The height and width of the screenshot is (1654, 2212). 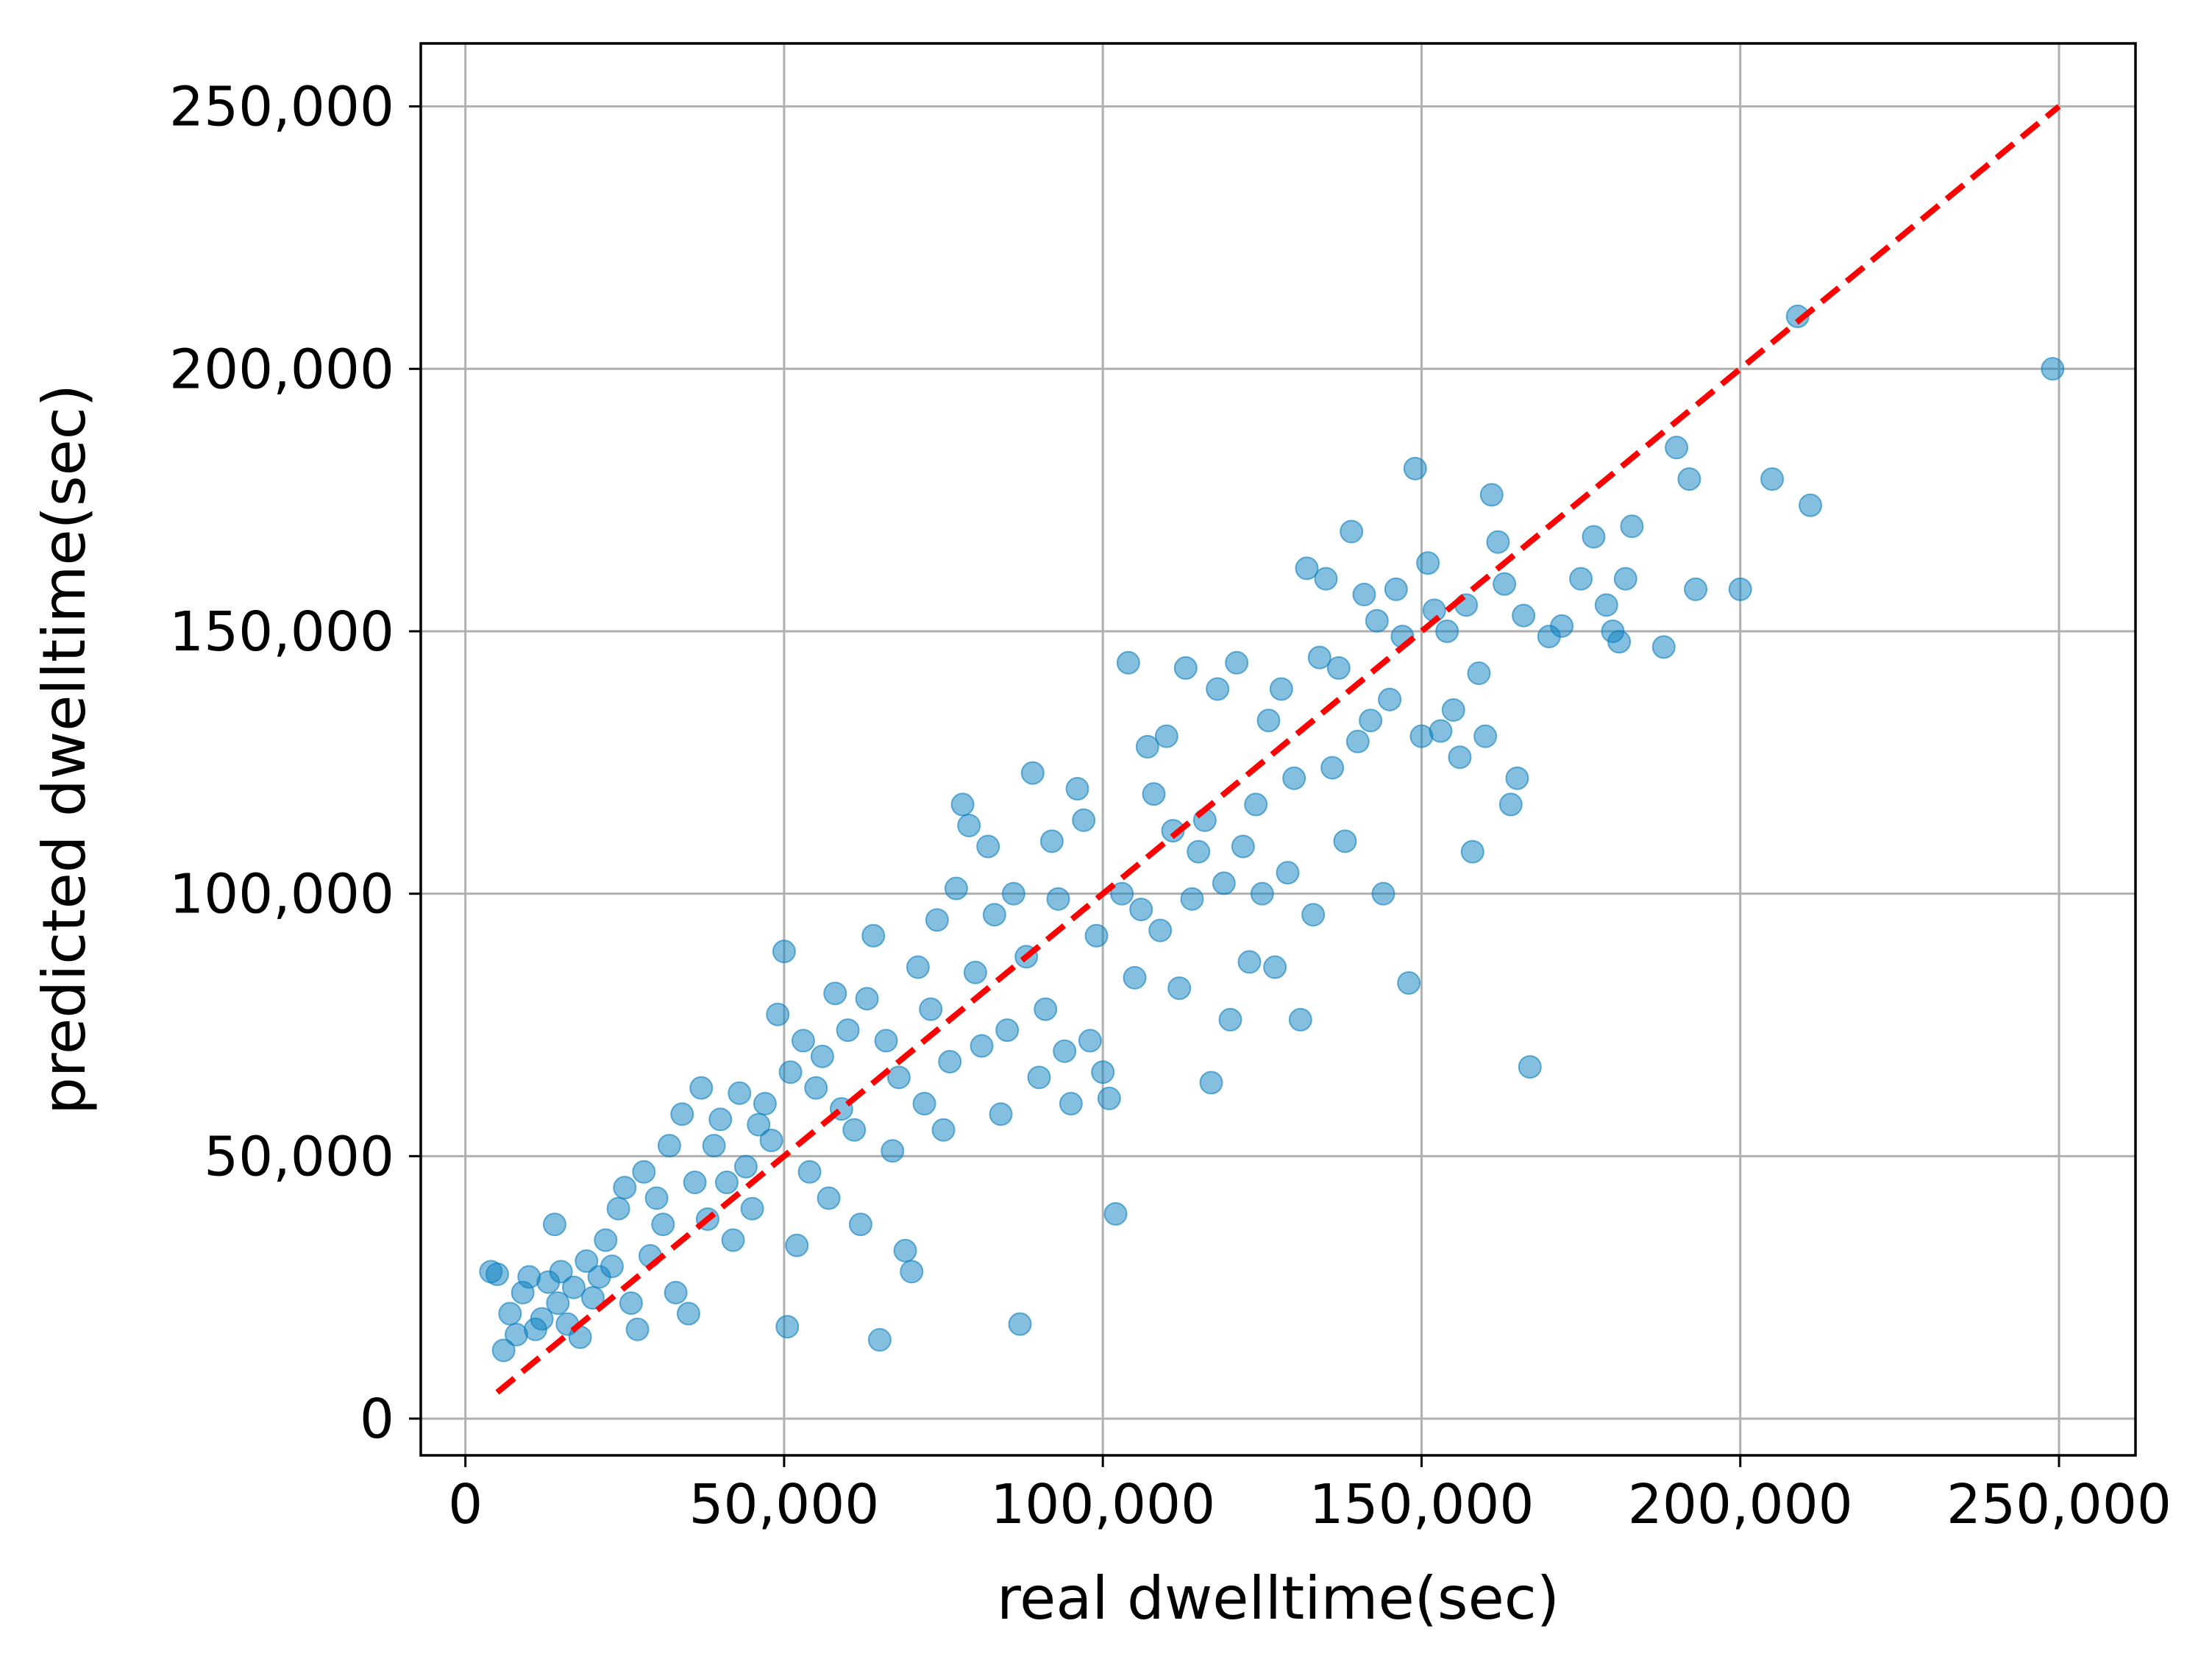 What do you see at coordinates (1740, 1504) in the screenshot?
I see `x-tick-label: 200,000` at bounding box center [1740, 1504].